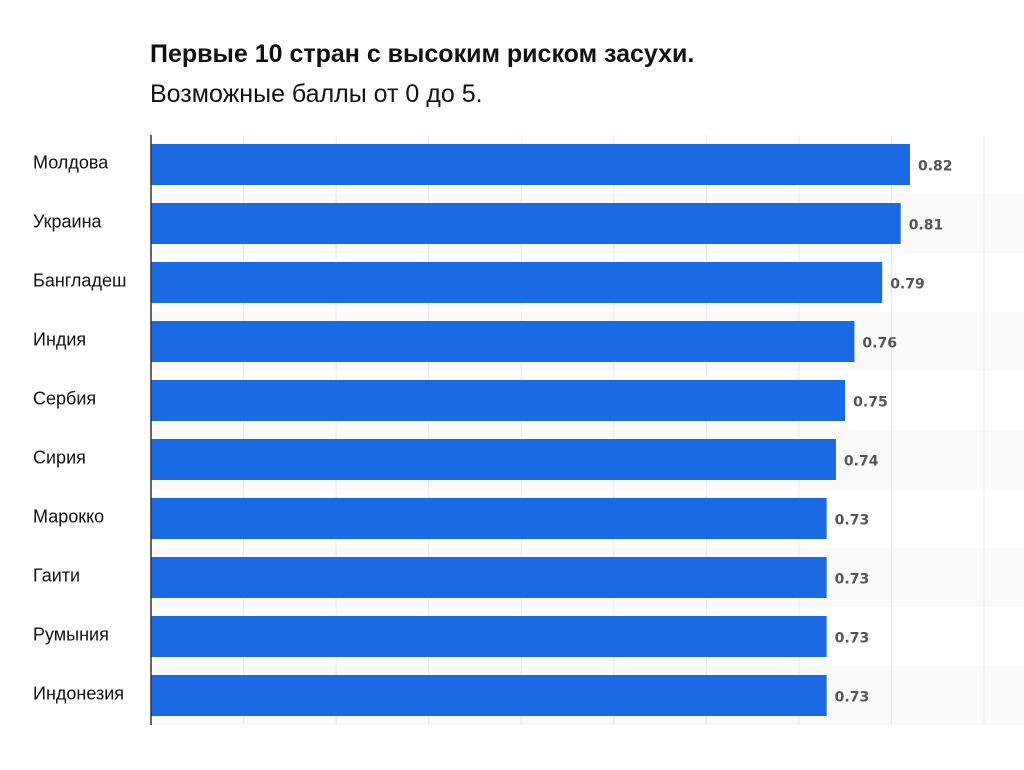 The image size is (1024, 770). Describe the element at coordinates (78, 694) in the screenshot. I see `category-label: Индонезия` at that location.